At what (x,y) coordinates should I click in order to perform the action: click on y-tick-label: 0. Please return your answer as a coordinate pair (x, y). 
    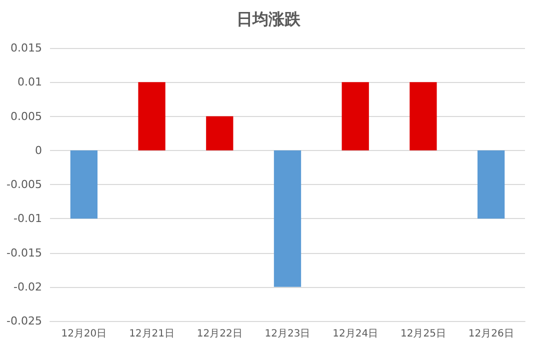
    Looking at the image, I should click on (38, 150).